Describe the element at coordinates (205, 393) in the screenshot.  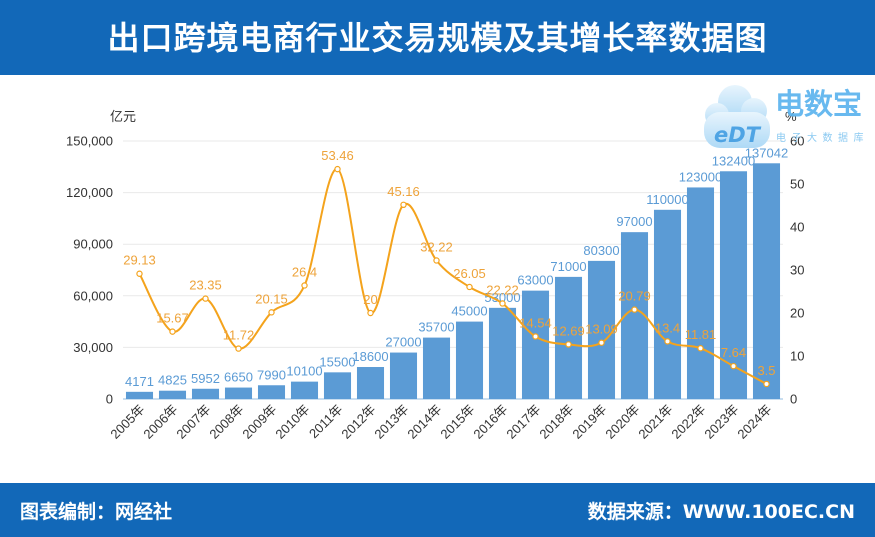
I see `bar-2007` at that location.